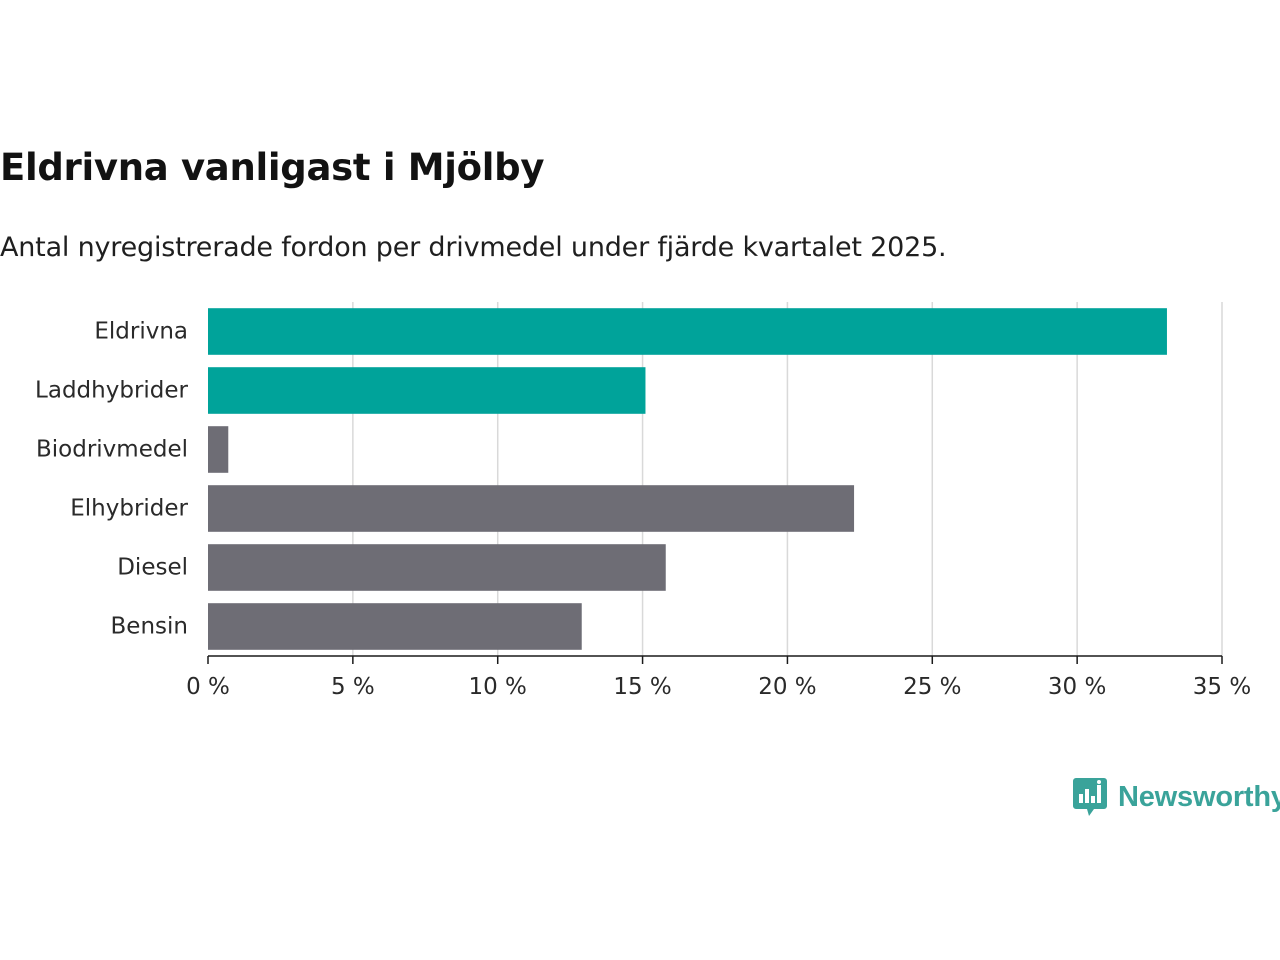 This screenshot has width=1280, height=960. Describe the element at coordinates (141, 332) in the screenshot. I see `category-label-0: Eldrivna` at that location.